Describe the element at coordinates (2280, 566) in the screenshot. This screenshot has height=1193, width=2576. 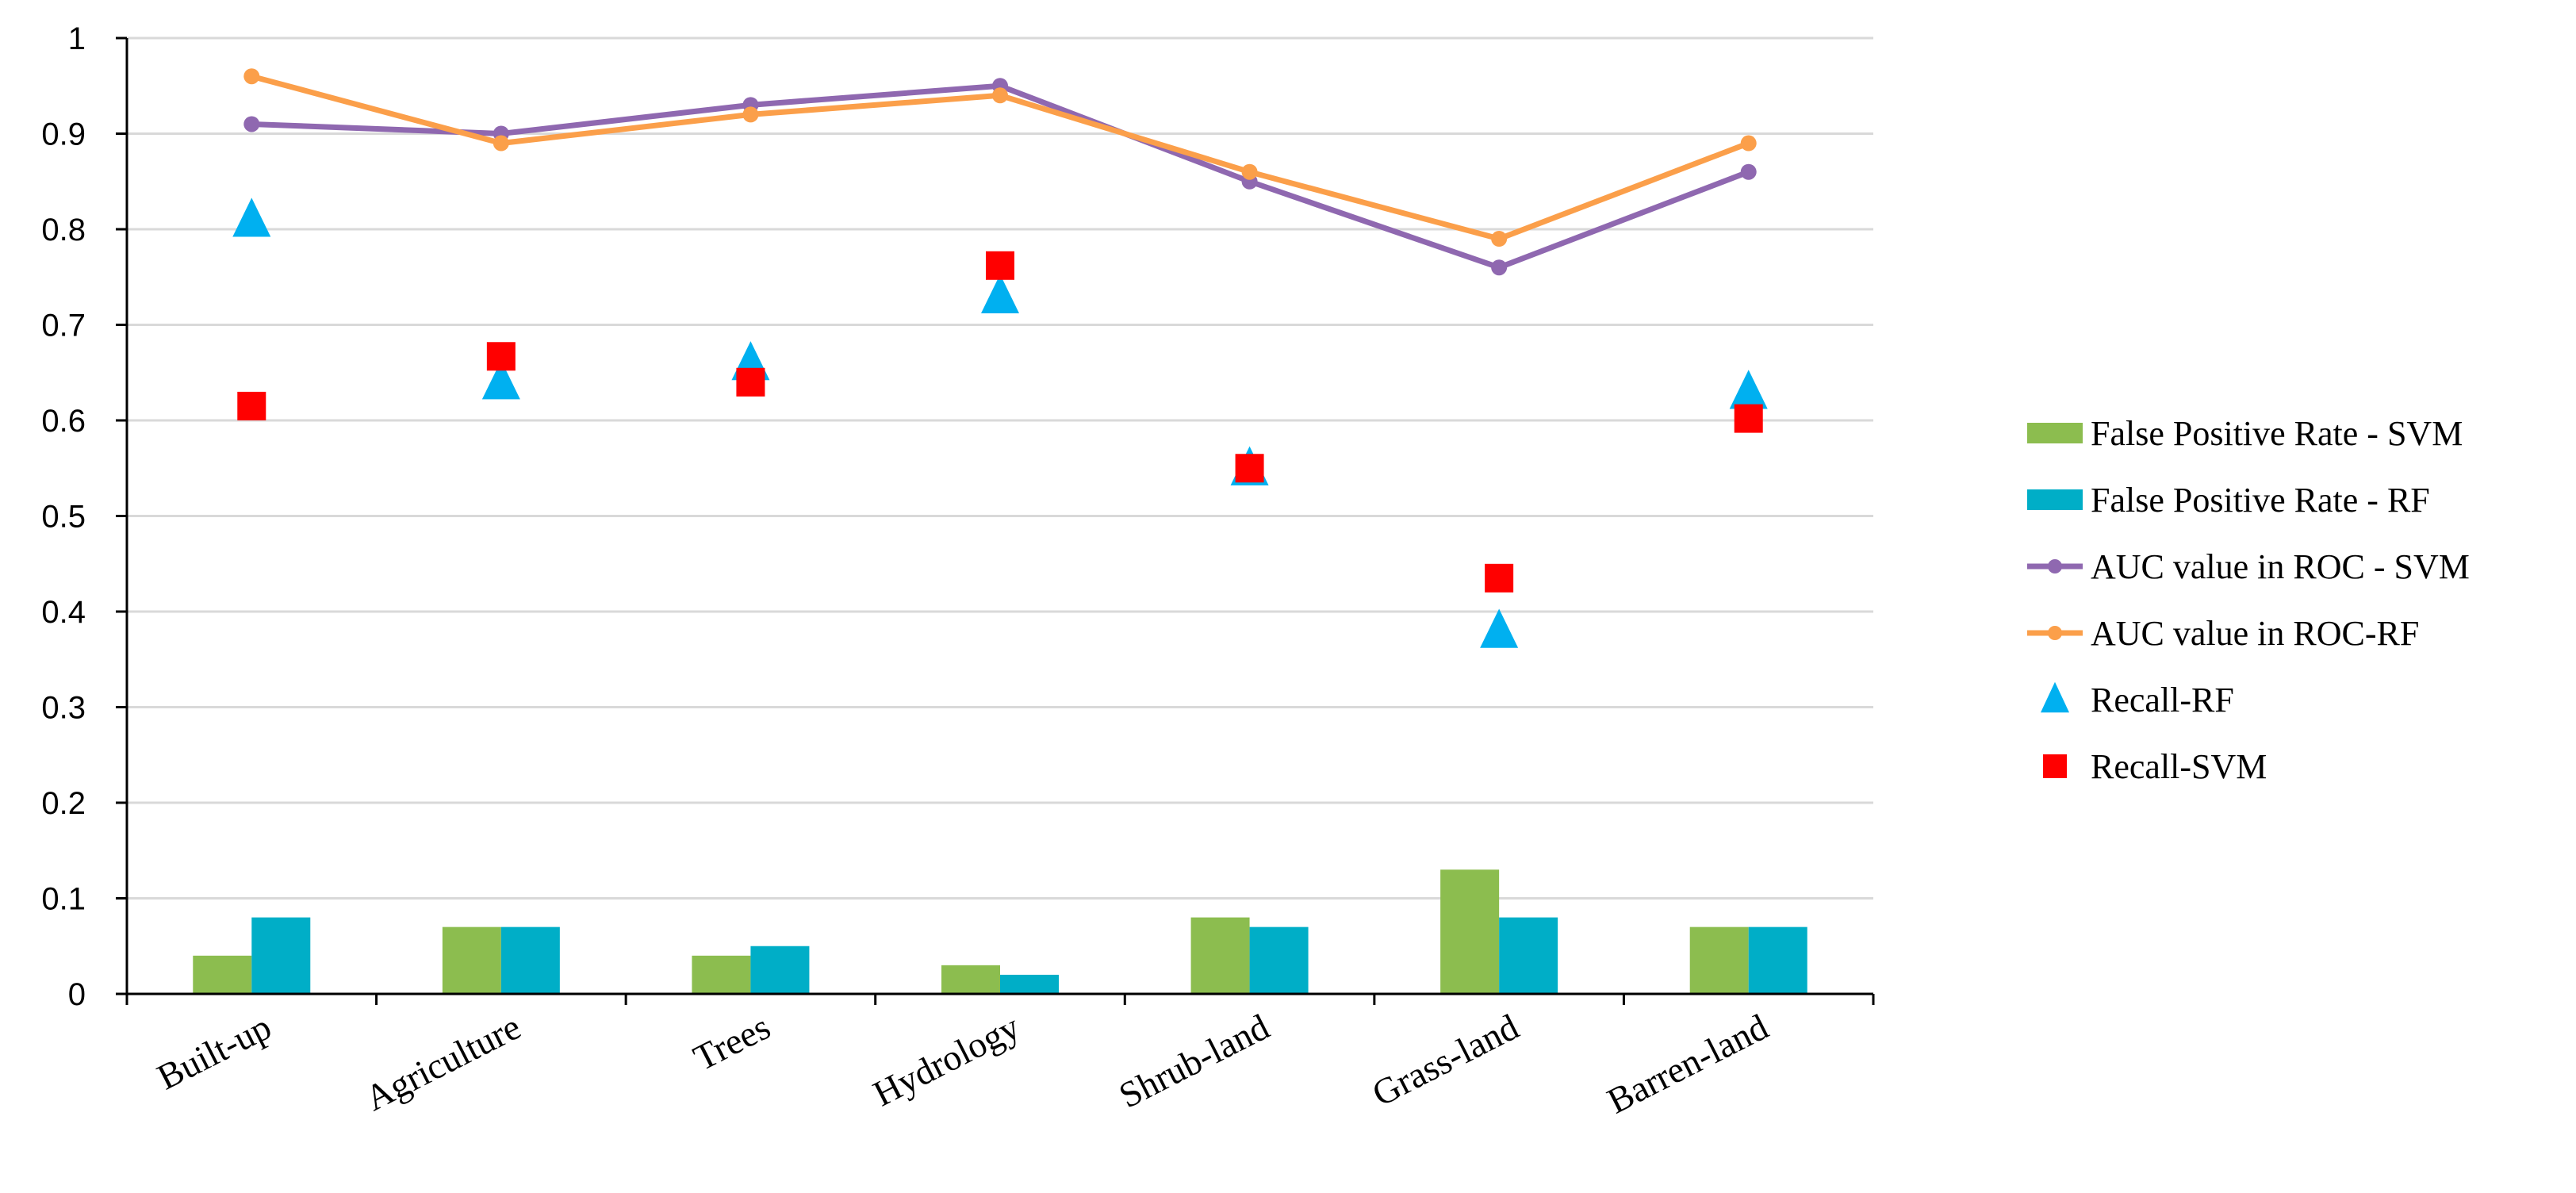
I see `legend-label: AUC value in ROC - SVM` at that location.